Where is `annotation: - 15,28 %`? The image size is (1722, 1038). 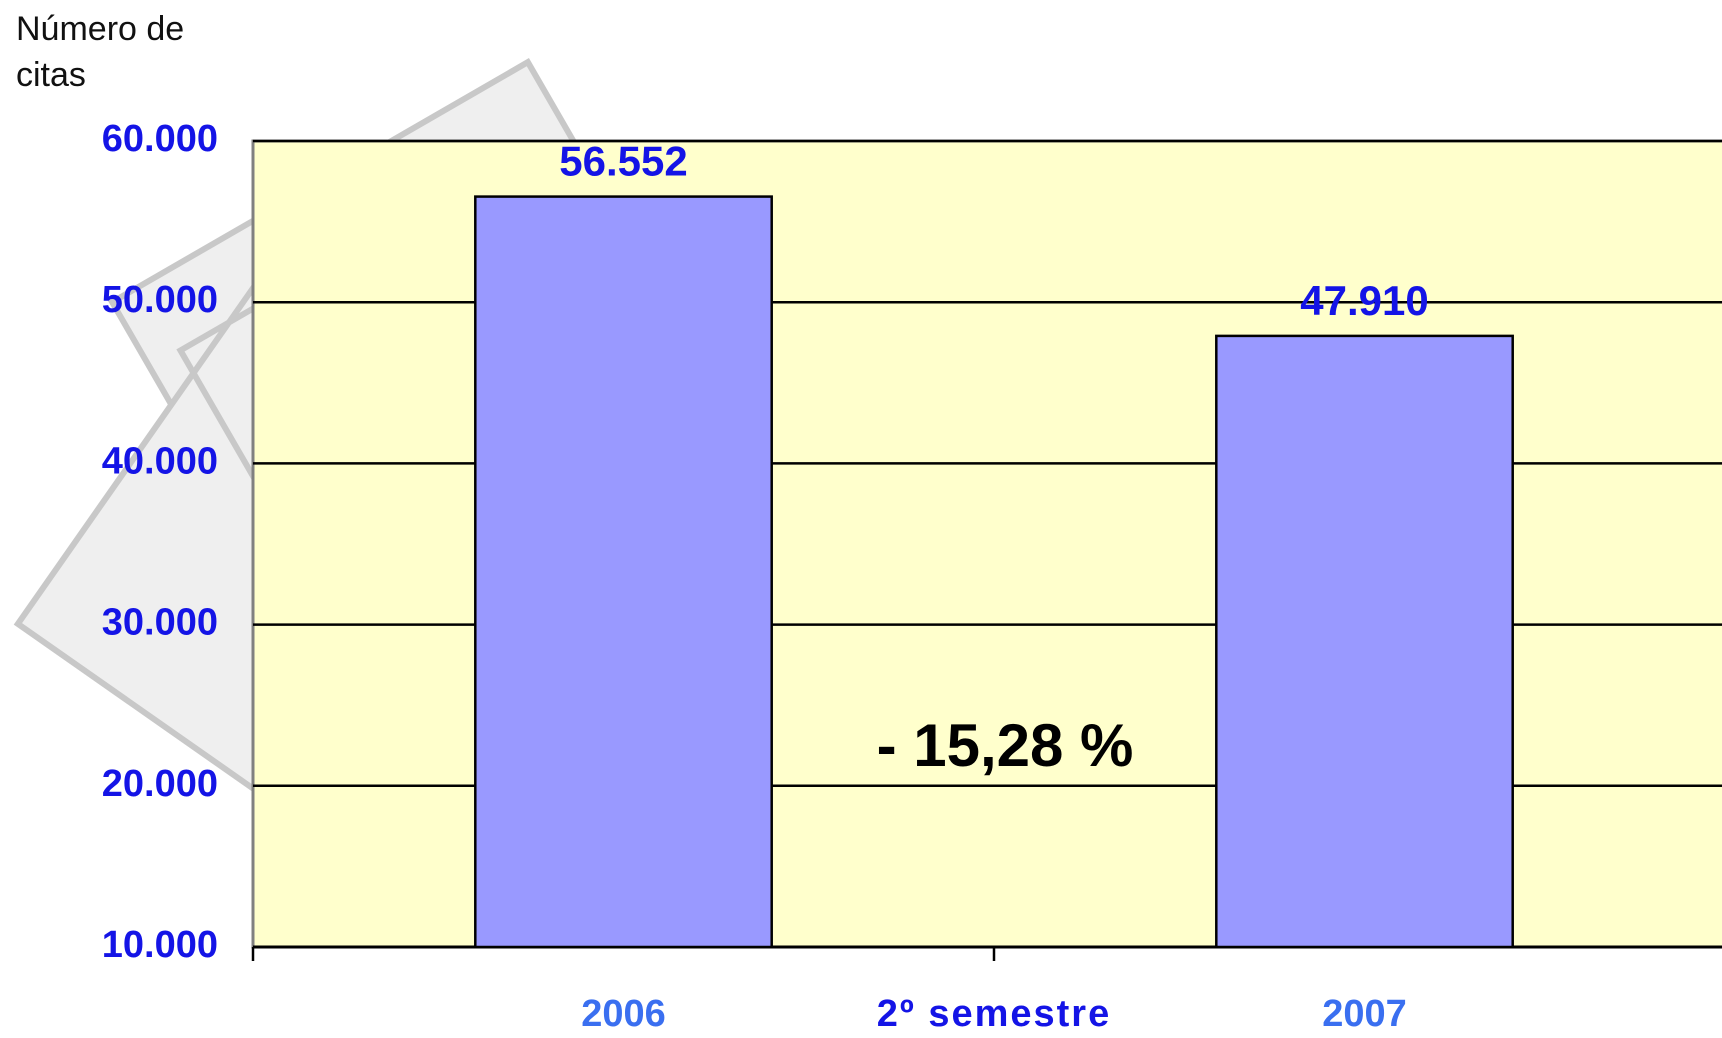
annotation: - 15,28 % is located at coordinates (1005, 745).